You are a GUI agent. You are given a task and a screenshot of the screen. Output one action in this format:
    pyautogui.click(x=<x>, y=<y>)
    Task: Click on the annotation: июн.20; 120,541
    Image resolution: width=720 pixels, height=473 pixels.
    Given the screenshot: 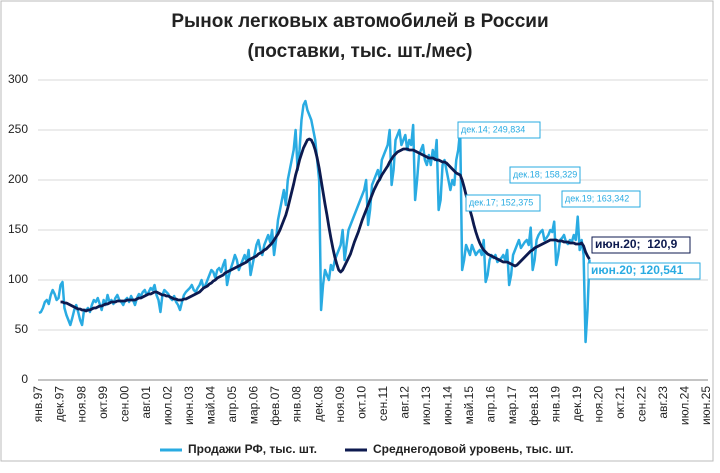 What is the action you would take?
    pyautogui.click(x=637, y=270)
    